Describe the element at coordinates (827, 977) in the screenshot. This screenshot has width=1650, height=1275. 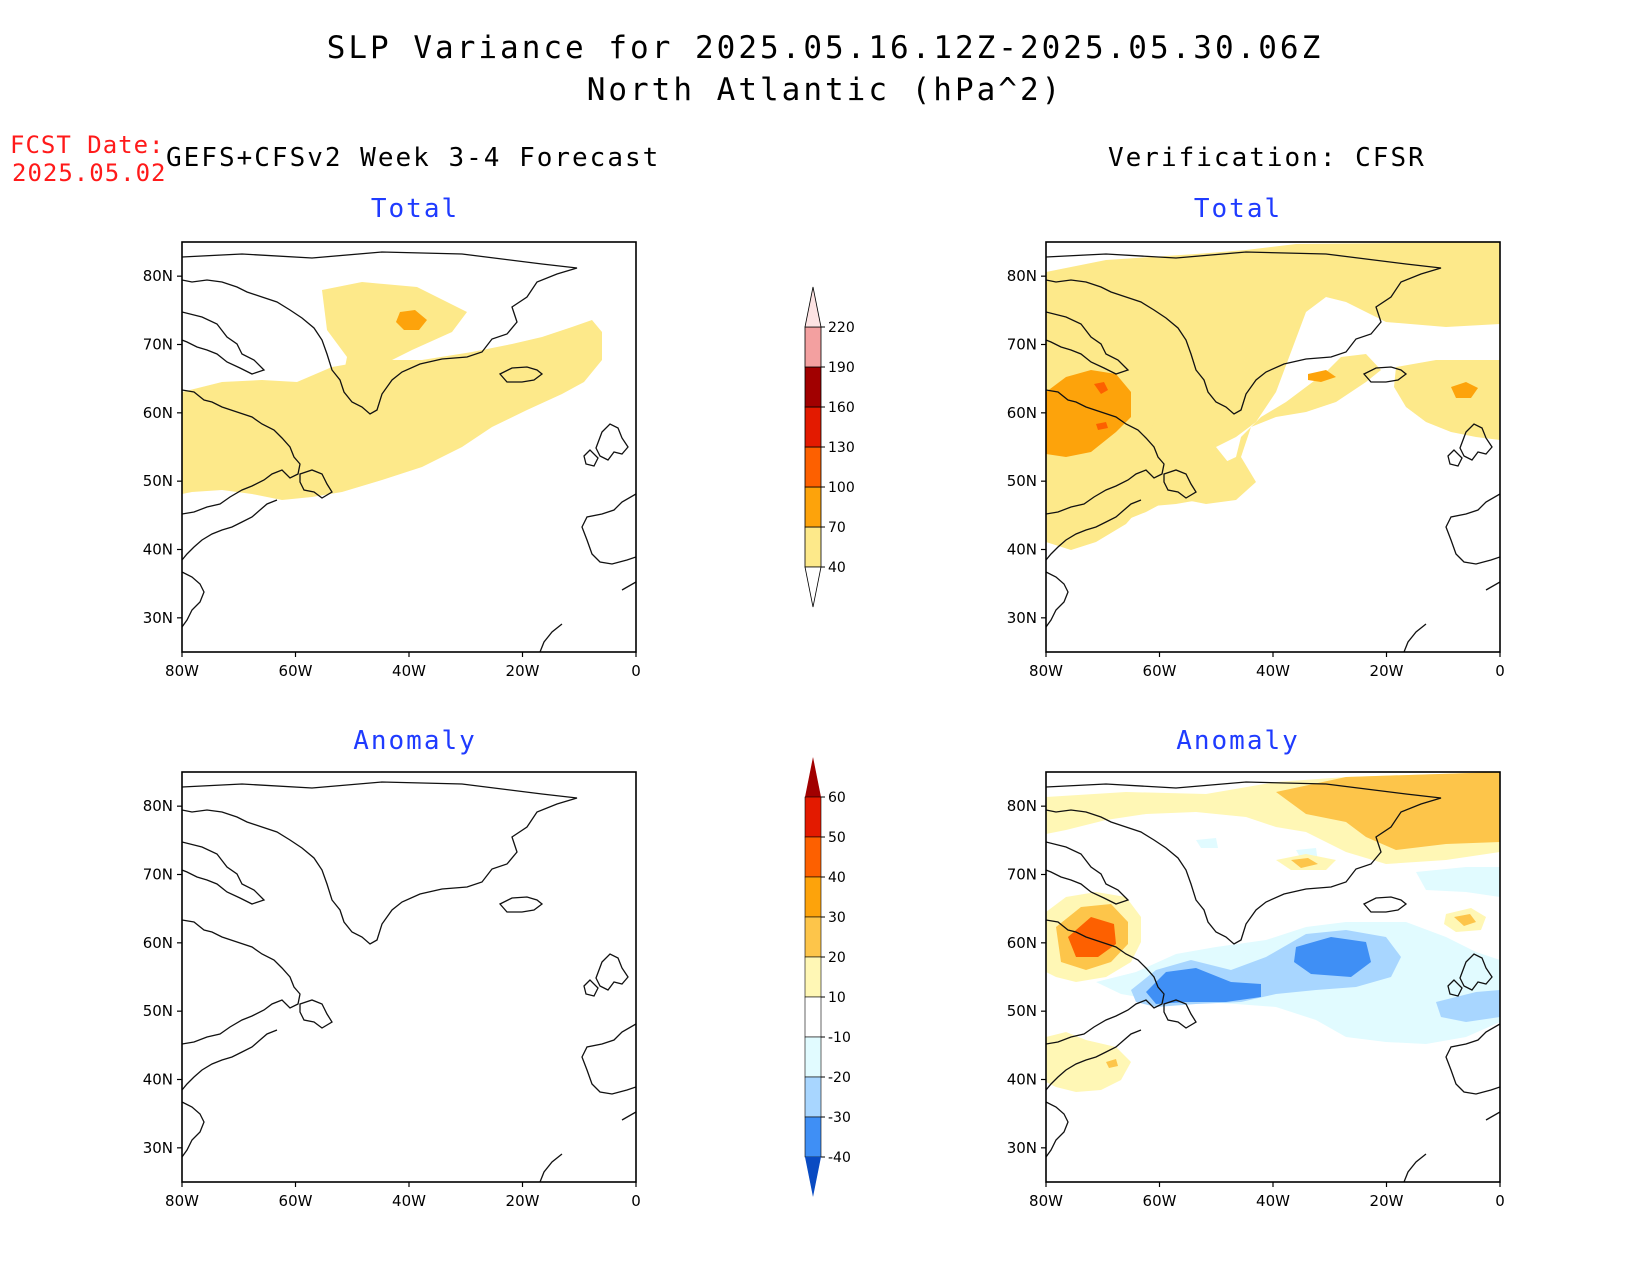
I see `anomaly-colorbar: 60 50 40 30 20 10 -10 -20 -30 -40` at that location.